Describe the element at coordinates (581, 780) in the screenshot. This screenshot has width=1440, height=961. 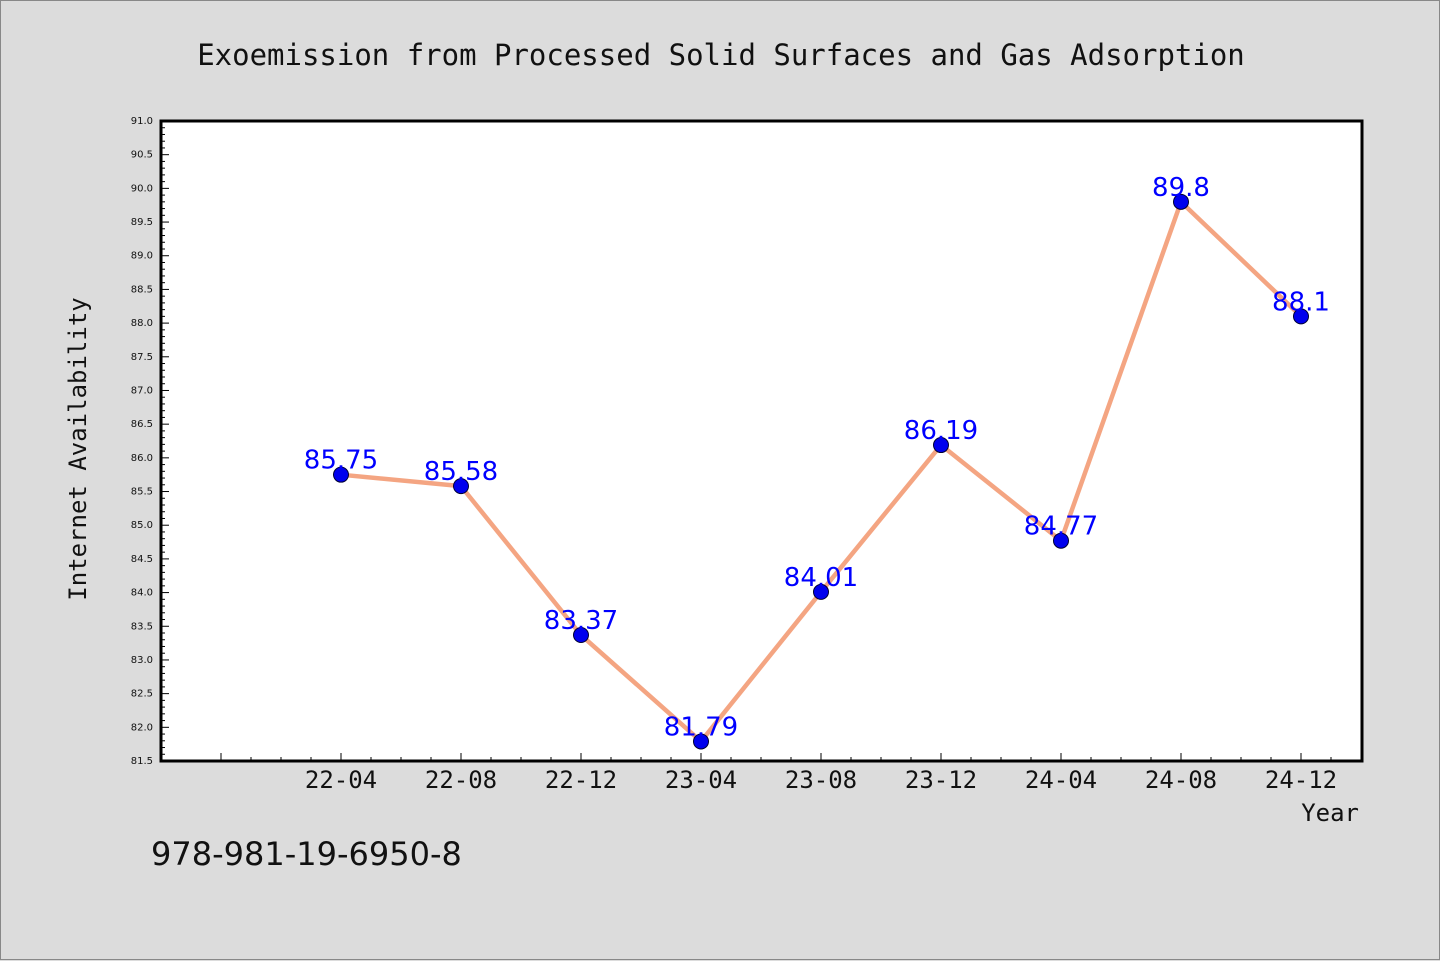
I see `x-tick-label: 22-12` at that location.